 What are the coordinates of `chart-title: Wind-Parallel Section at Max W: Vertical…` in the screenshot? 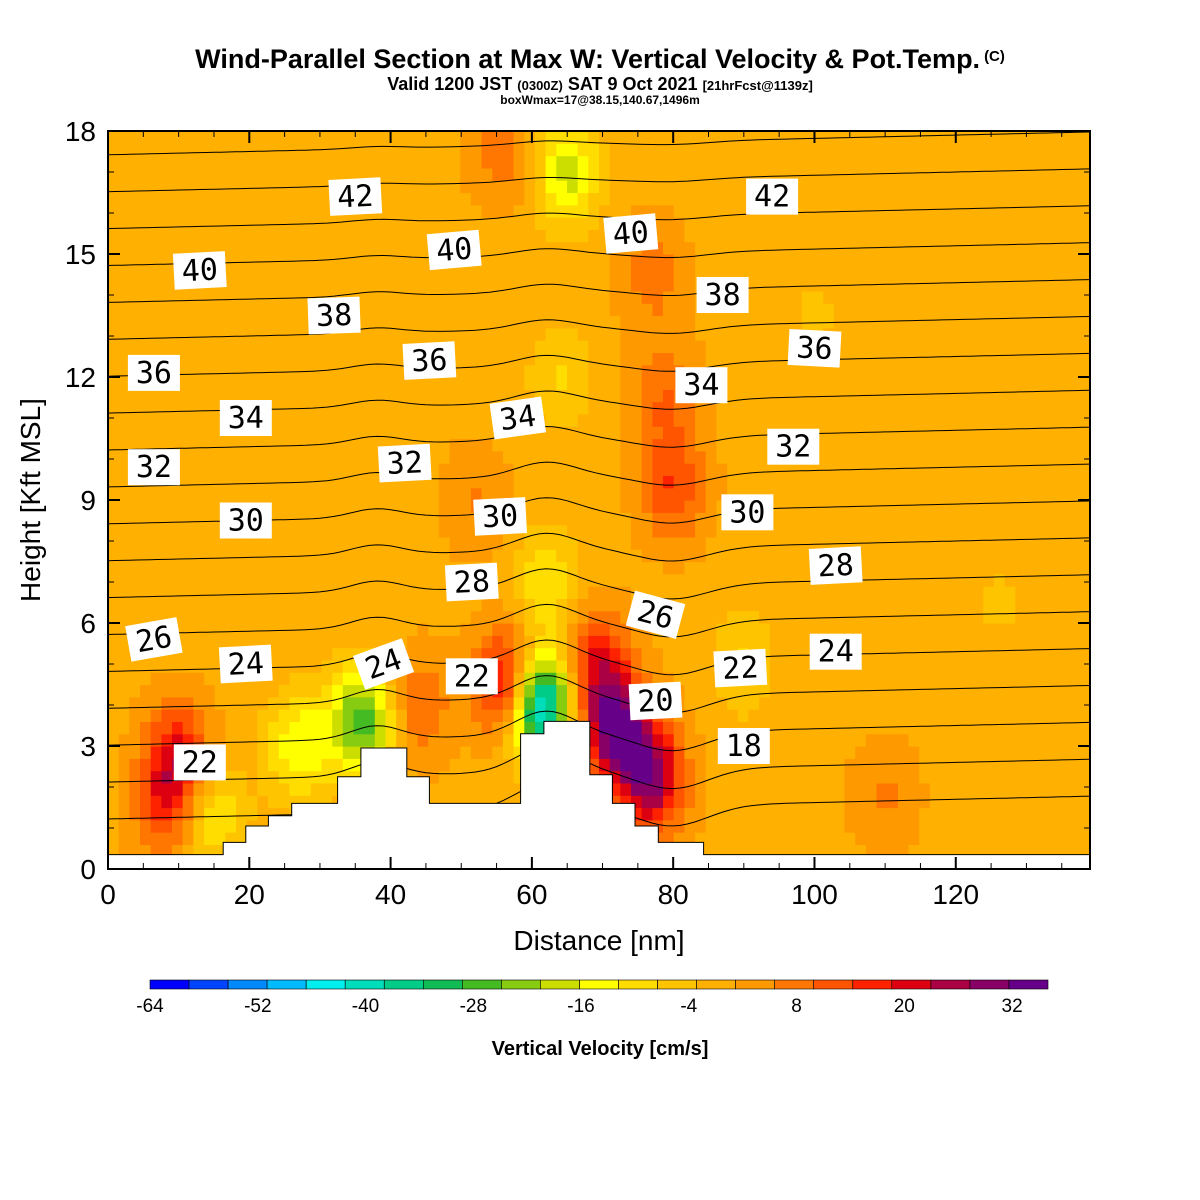 It's located at (600, 59).